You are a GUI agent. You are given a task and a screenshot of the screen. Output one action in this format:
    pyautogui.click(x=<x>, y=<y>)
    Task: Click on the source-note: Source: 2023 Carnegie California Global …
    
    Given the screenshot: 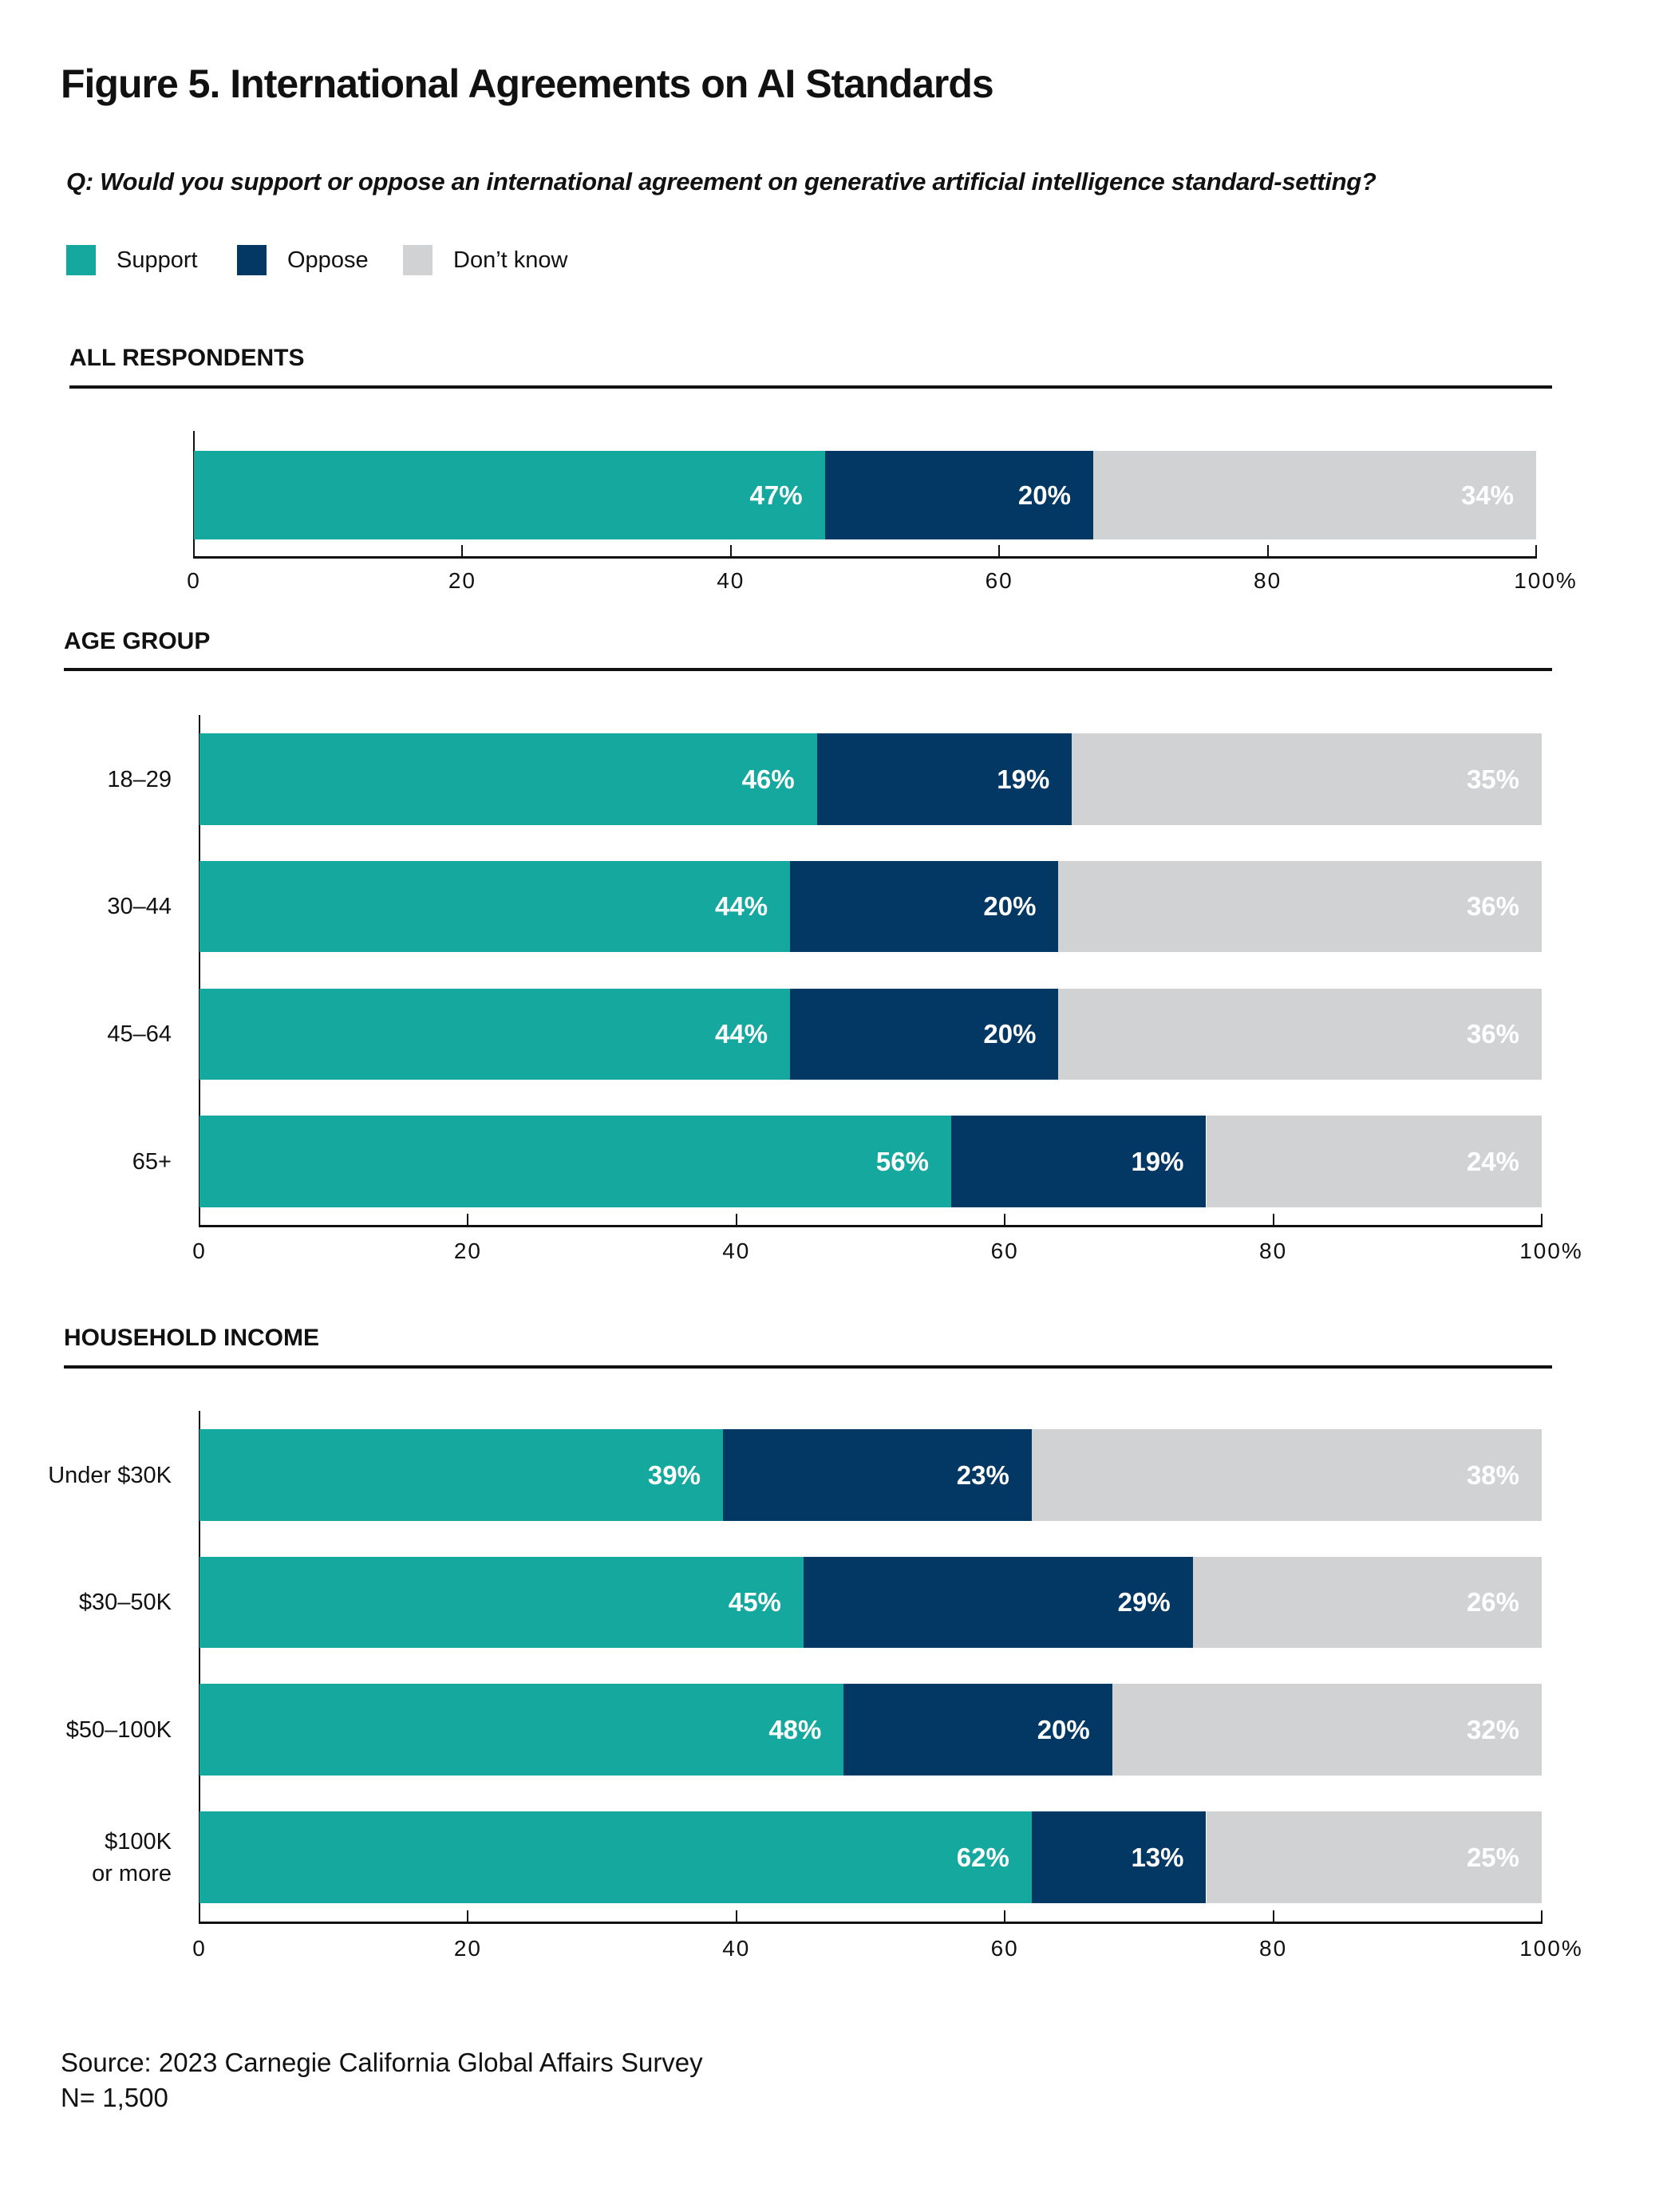 What is the action you would take?
    pyautogui.click(x=382, y=2062)
    